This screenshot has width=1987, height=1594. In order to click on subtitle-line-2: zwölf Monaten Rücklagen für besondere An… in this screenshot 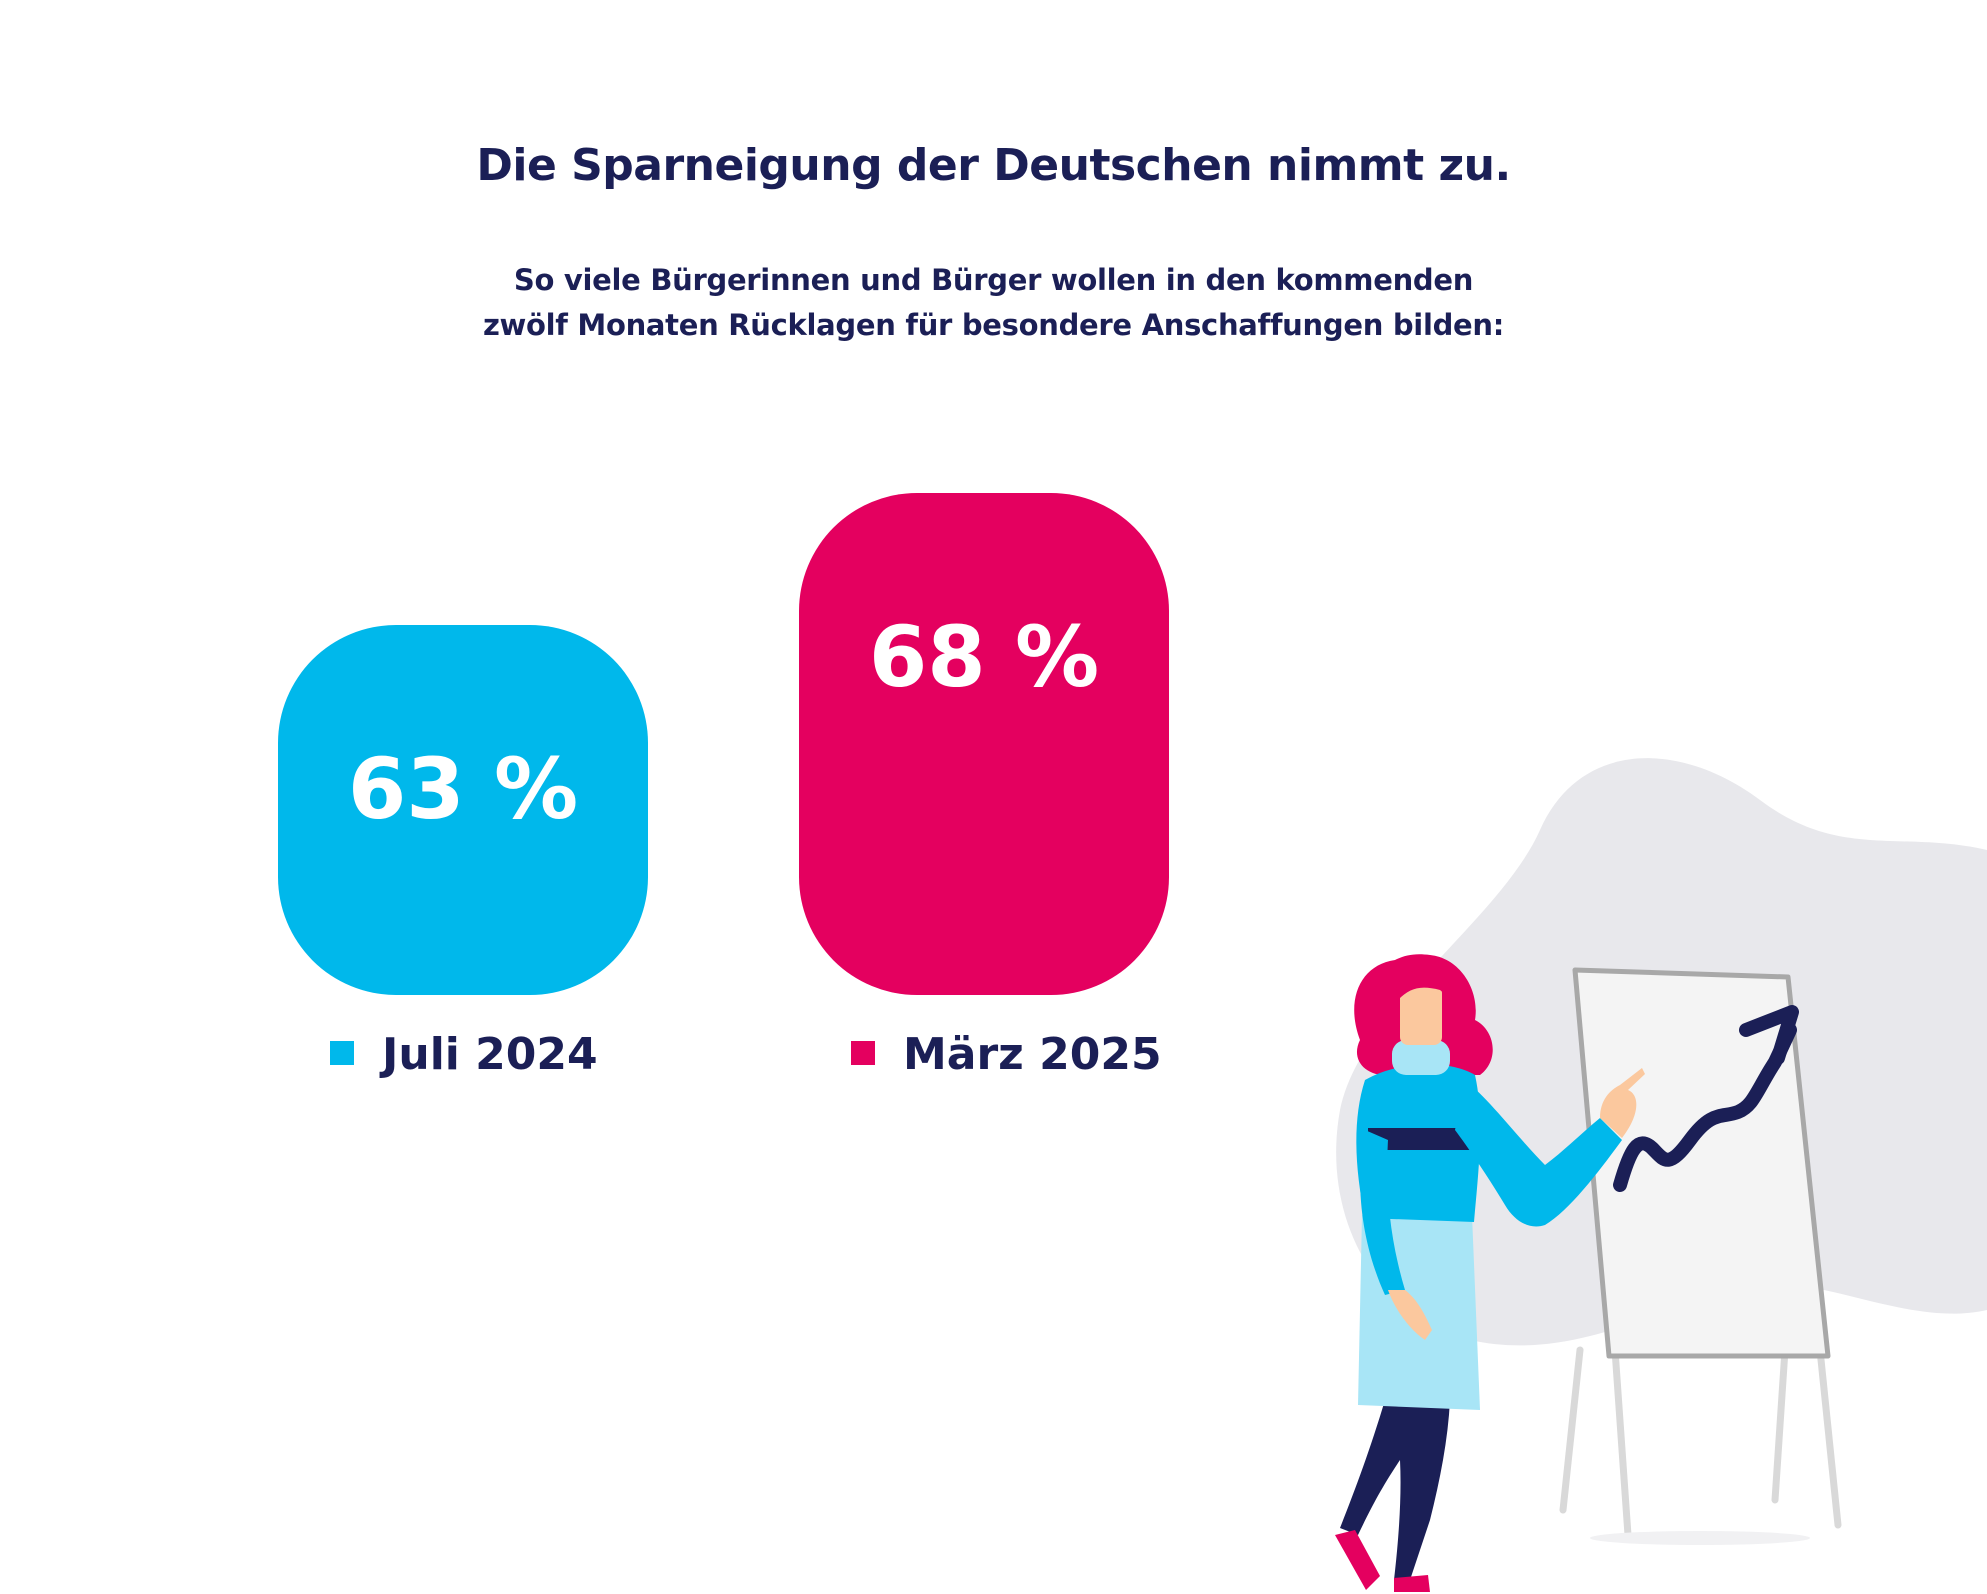, I will do `click(993, 325)`.